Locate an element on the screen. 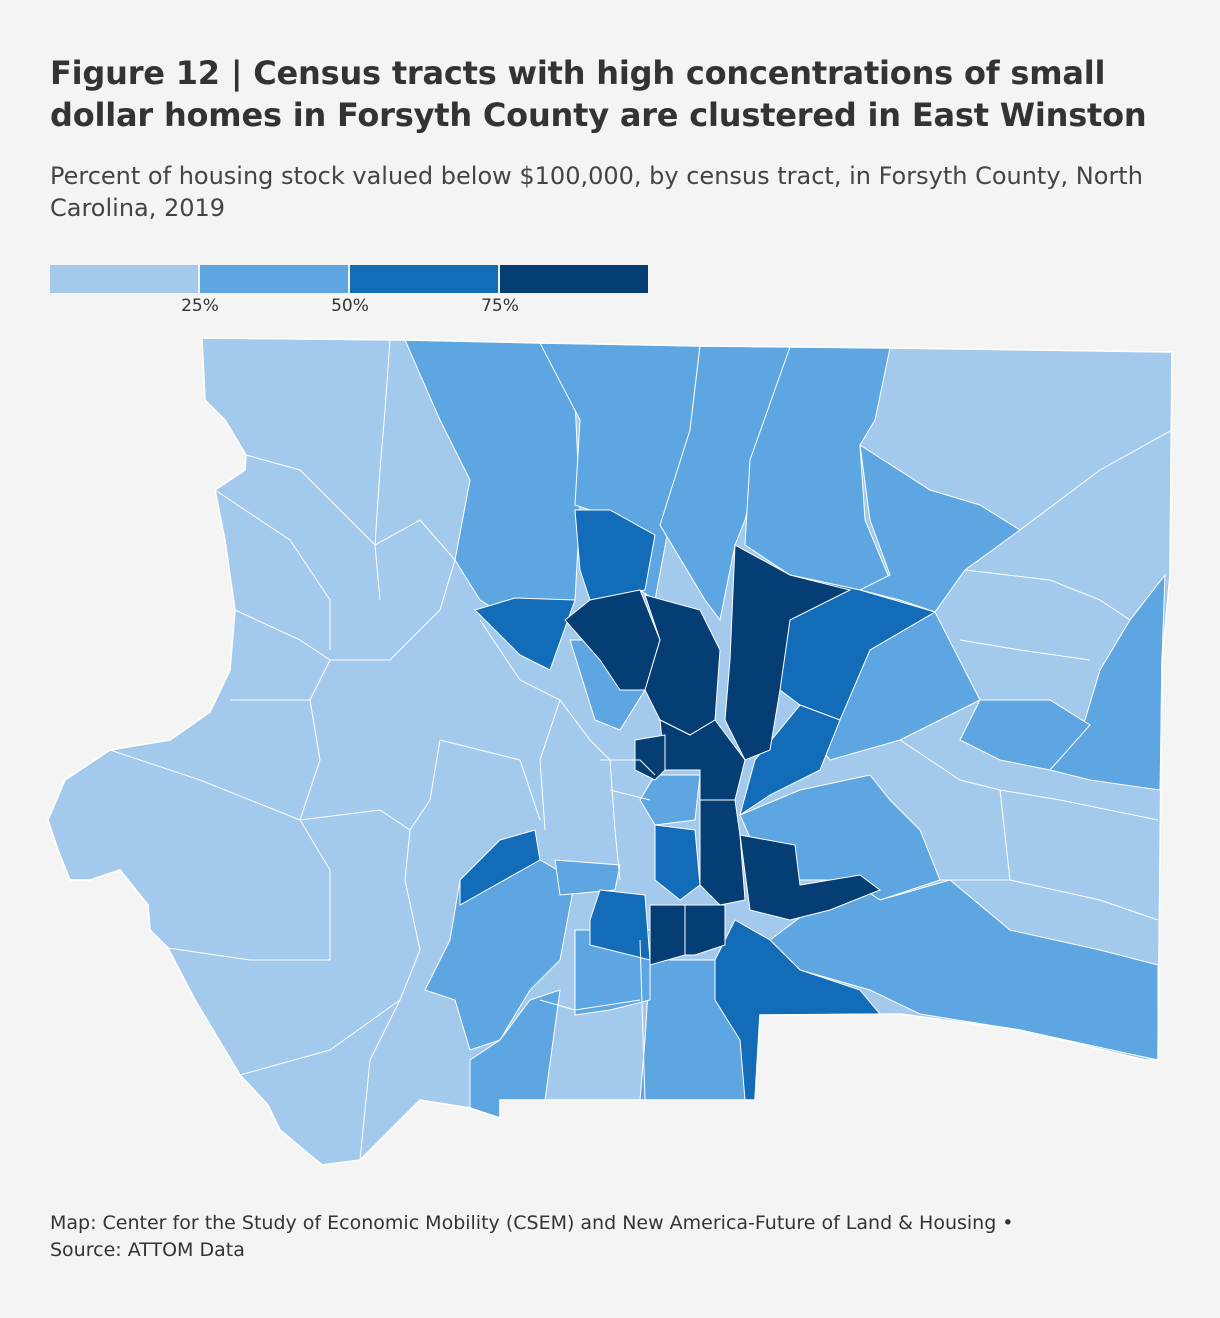  tract-core-east is located at coordinates (810, 877).